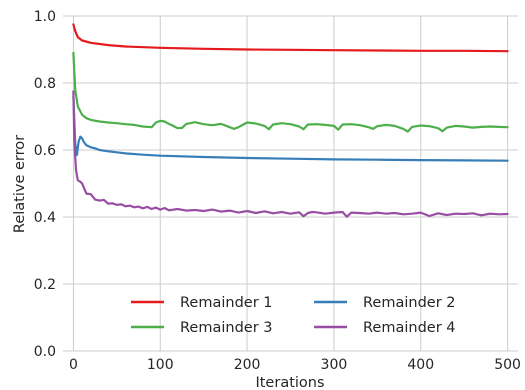 Image resolution: width=525 pixels, height=390 pixels. What do you see at coordinates (45, 151) in the screenshot?
I see `y-tick-label: 0.6` at bounding box center [45, 151].